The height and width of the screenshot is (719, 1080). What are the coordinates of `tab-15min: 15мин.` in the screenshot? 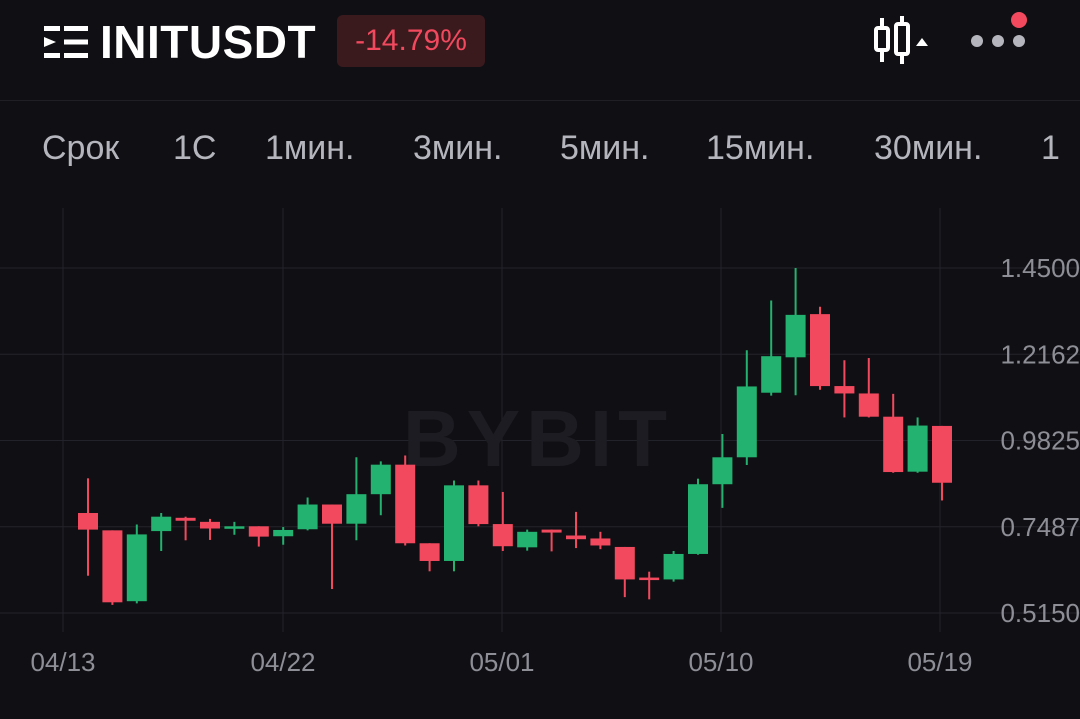 It's located at (760, 148).